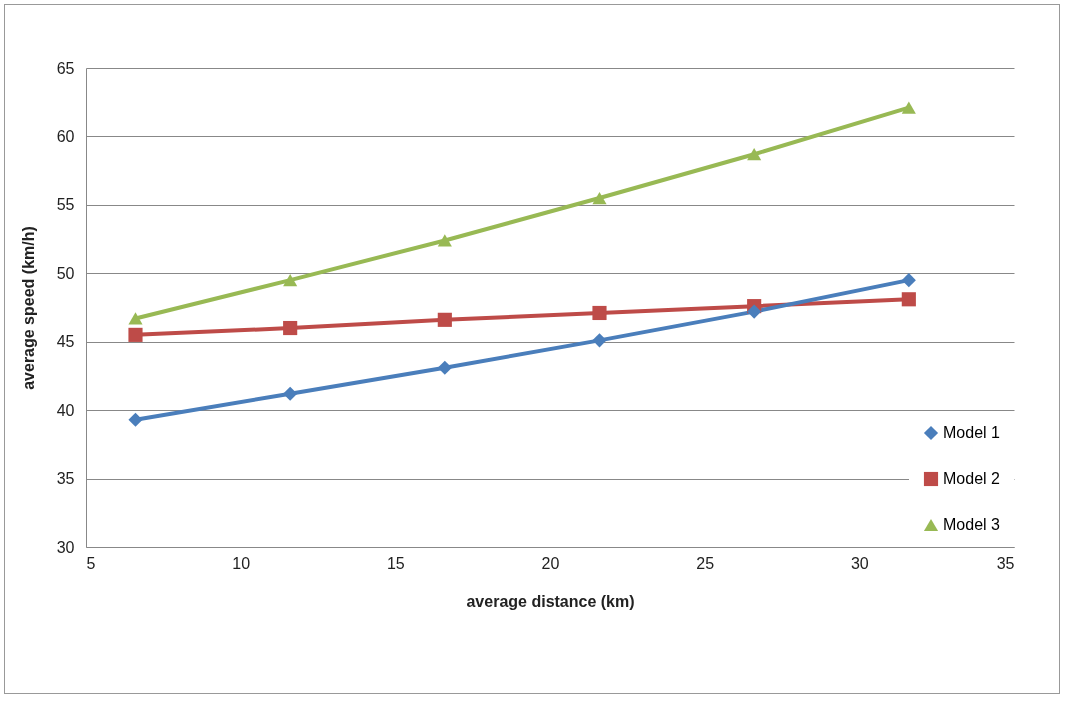  Describe the element at coordinates (65, 68) in the screenshot. I see `y-tick-label: 65` at that location.